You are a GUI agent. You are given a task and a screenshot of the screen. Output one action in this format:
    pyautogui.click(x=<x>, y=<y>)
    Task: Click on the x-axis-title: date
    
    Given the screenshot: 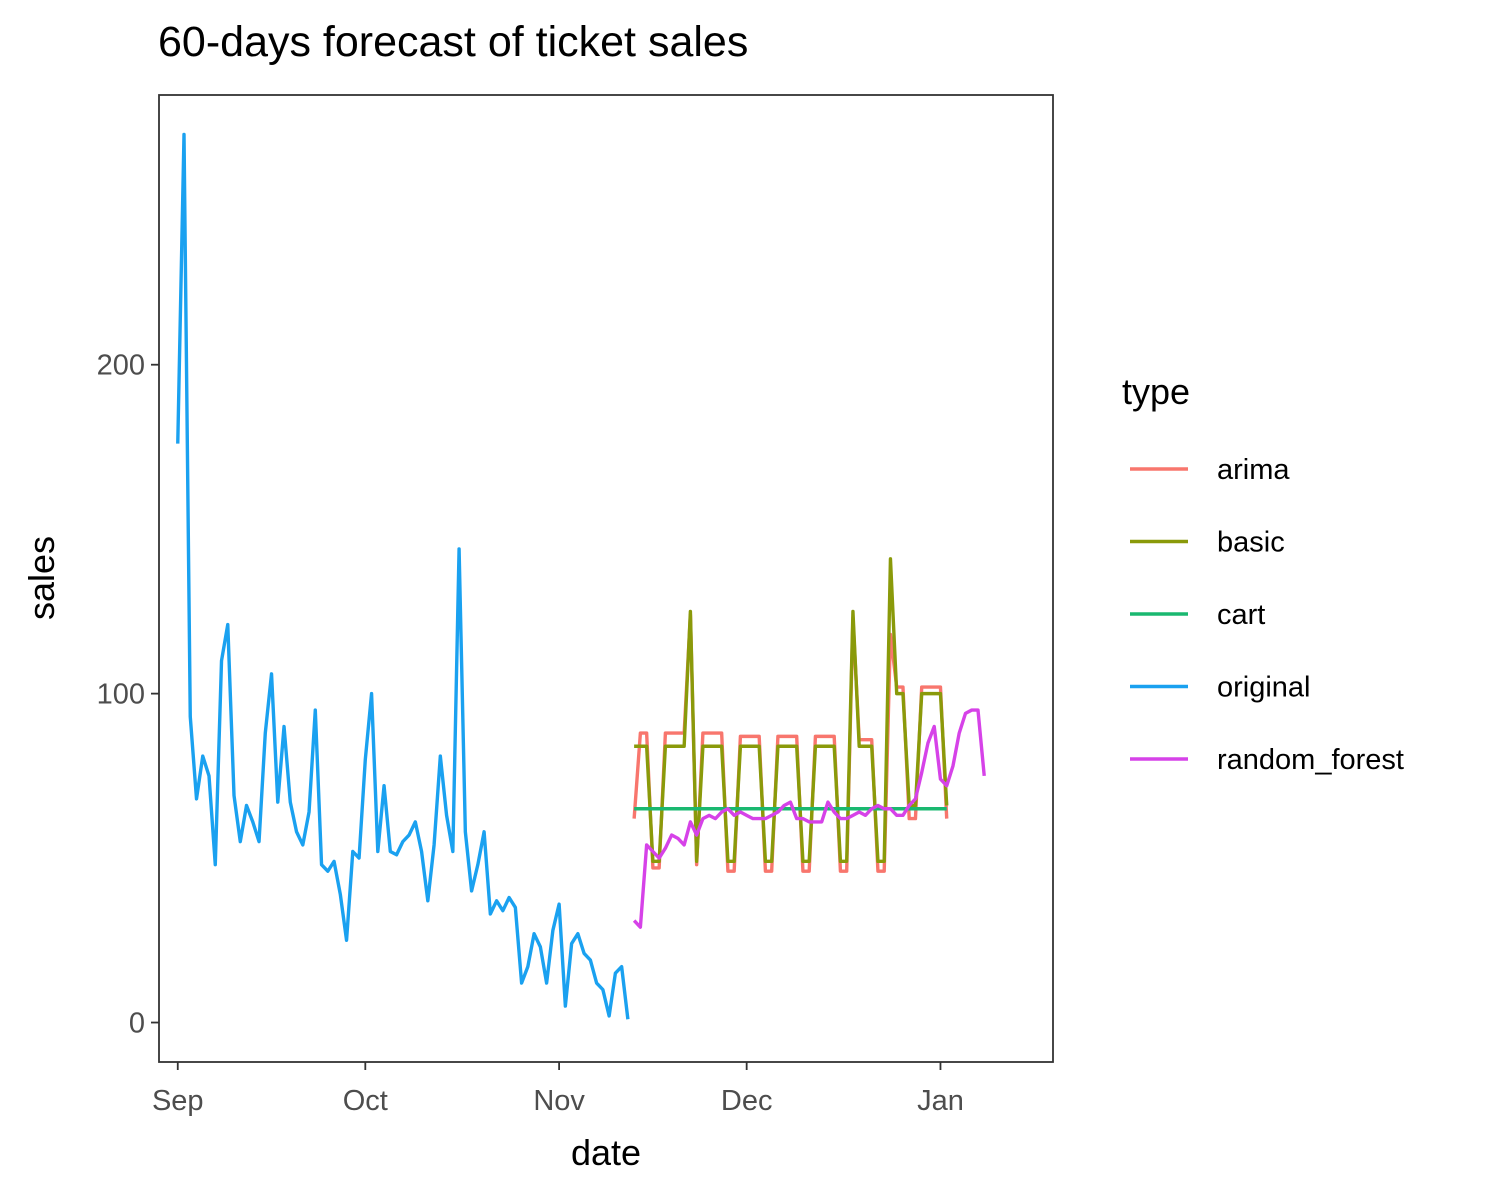 What is the action you would take?
    pyautogui.click(x=606, y=1152)
    